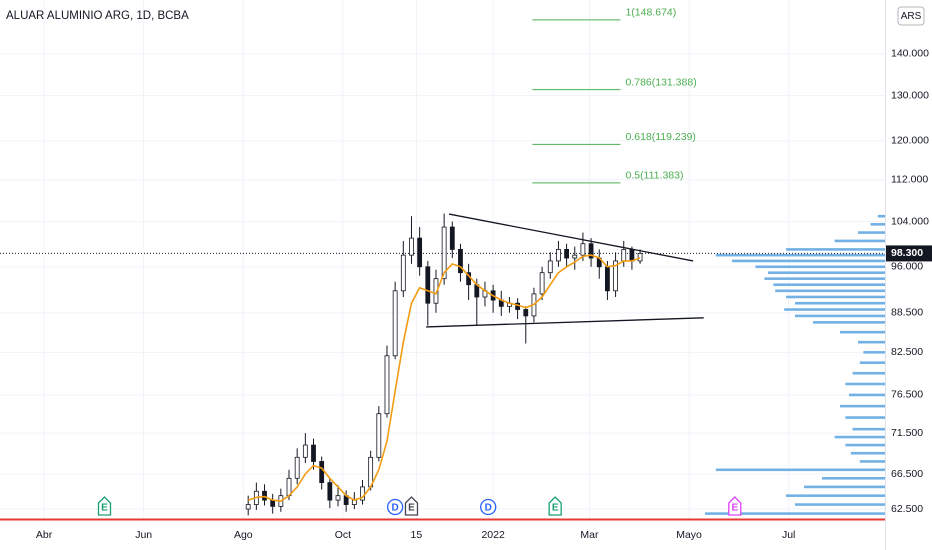 This screenshot has height=550, width=932. What do you see at coordinates (907, 267) in the screenshot?
I see `y-tick-label: 96.000` at bounding box center [907, 267].